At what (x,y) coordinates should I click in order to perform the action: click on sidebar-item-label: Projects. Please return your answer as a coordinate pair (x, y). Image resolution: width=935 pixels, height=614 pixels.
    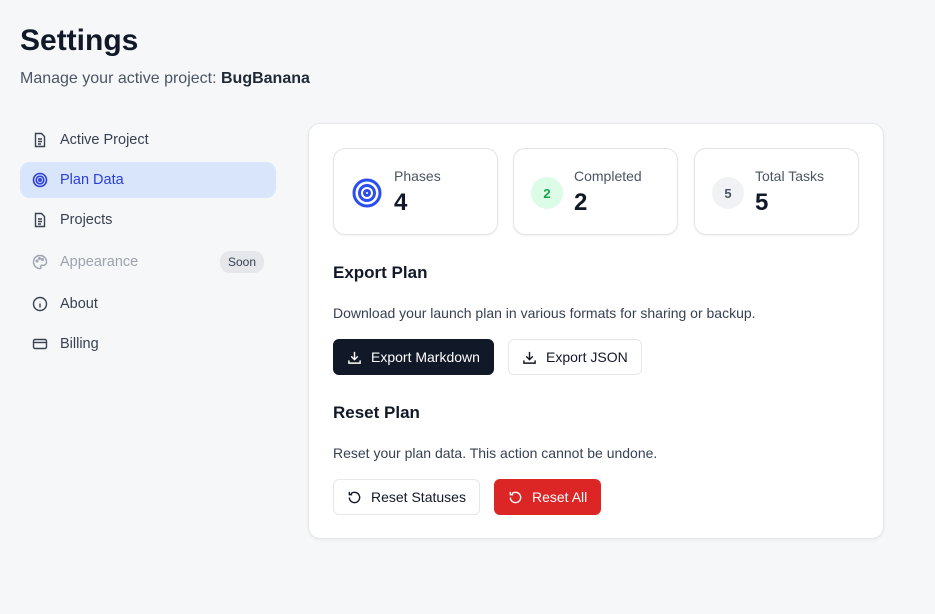
    Looking at the image, I should click on (86, 220).